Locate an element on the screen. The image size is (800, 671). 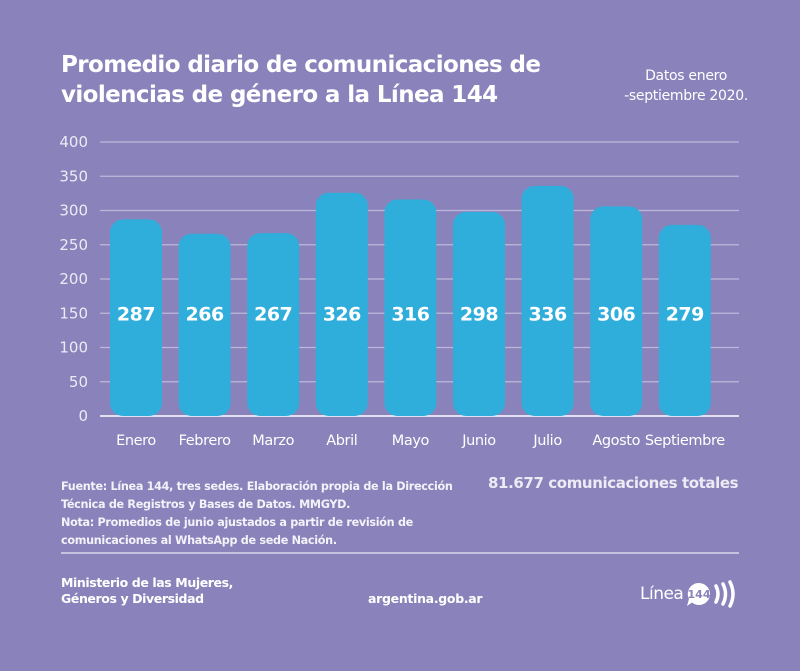
date-range-line-2: -septiembre 2020. is located at coordinates (686, 96).